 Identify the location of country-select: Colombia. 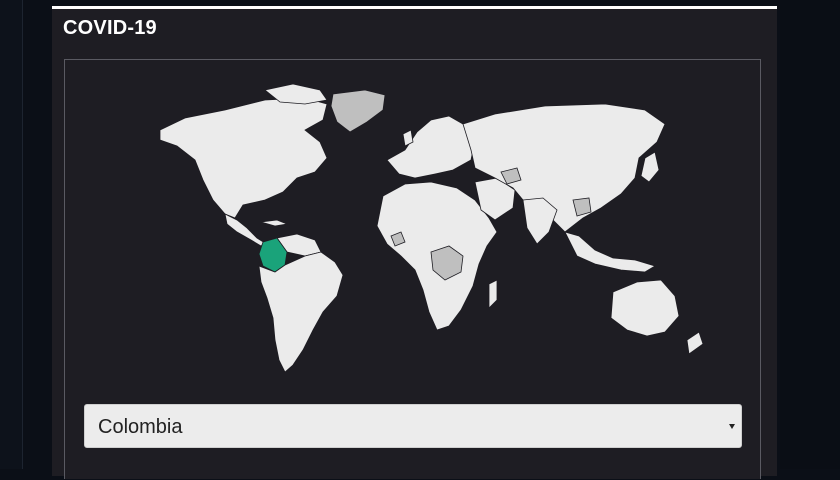
(413, 426).